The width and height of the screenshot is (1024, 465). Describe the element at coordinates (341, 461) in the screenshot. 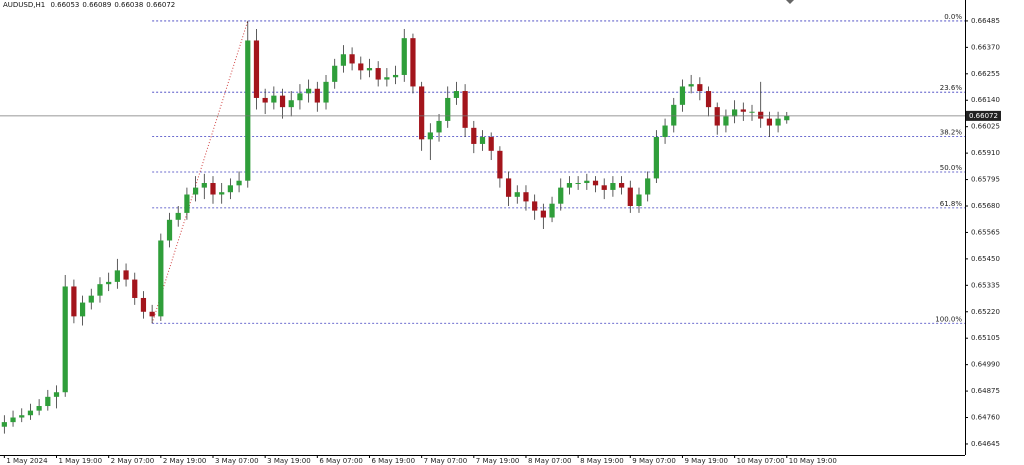

I see `x-tick-label: 6 May 07:00` at that location.